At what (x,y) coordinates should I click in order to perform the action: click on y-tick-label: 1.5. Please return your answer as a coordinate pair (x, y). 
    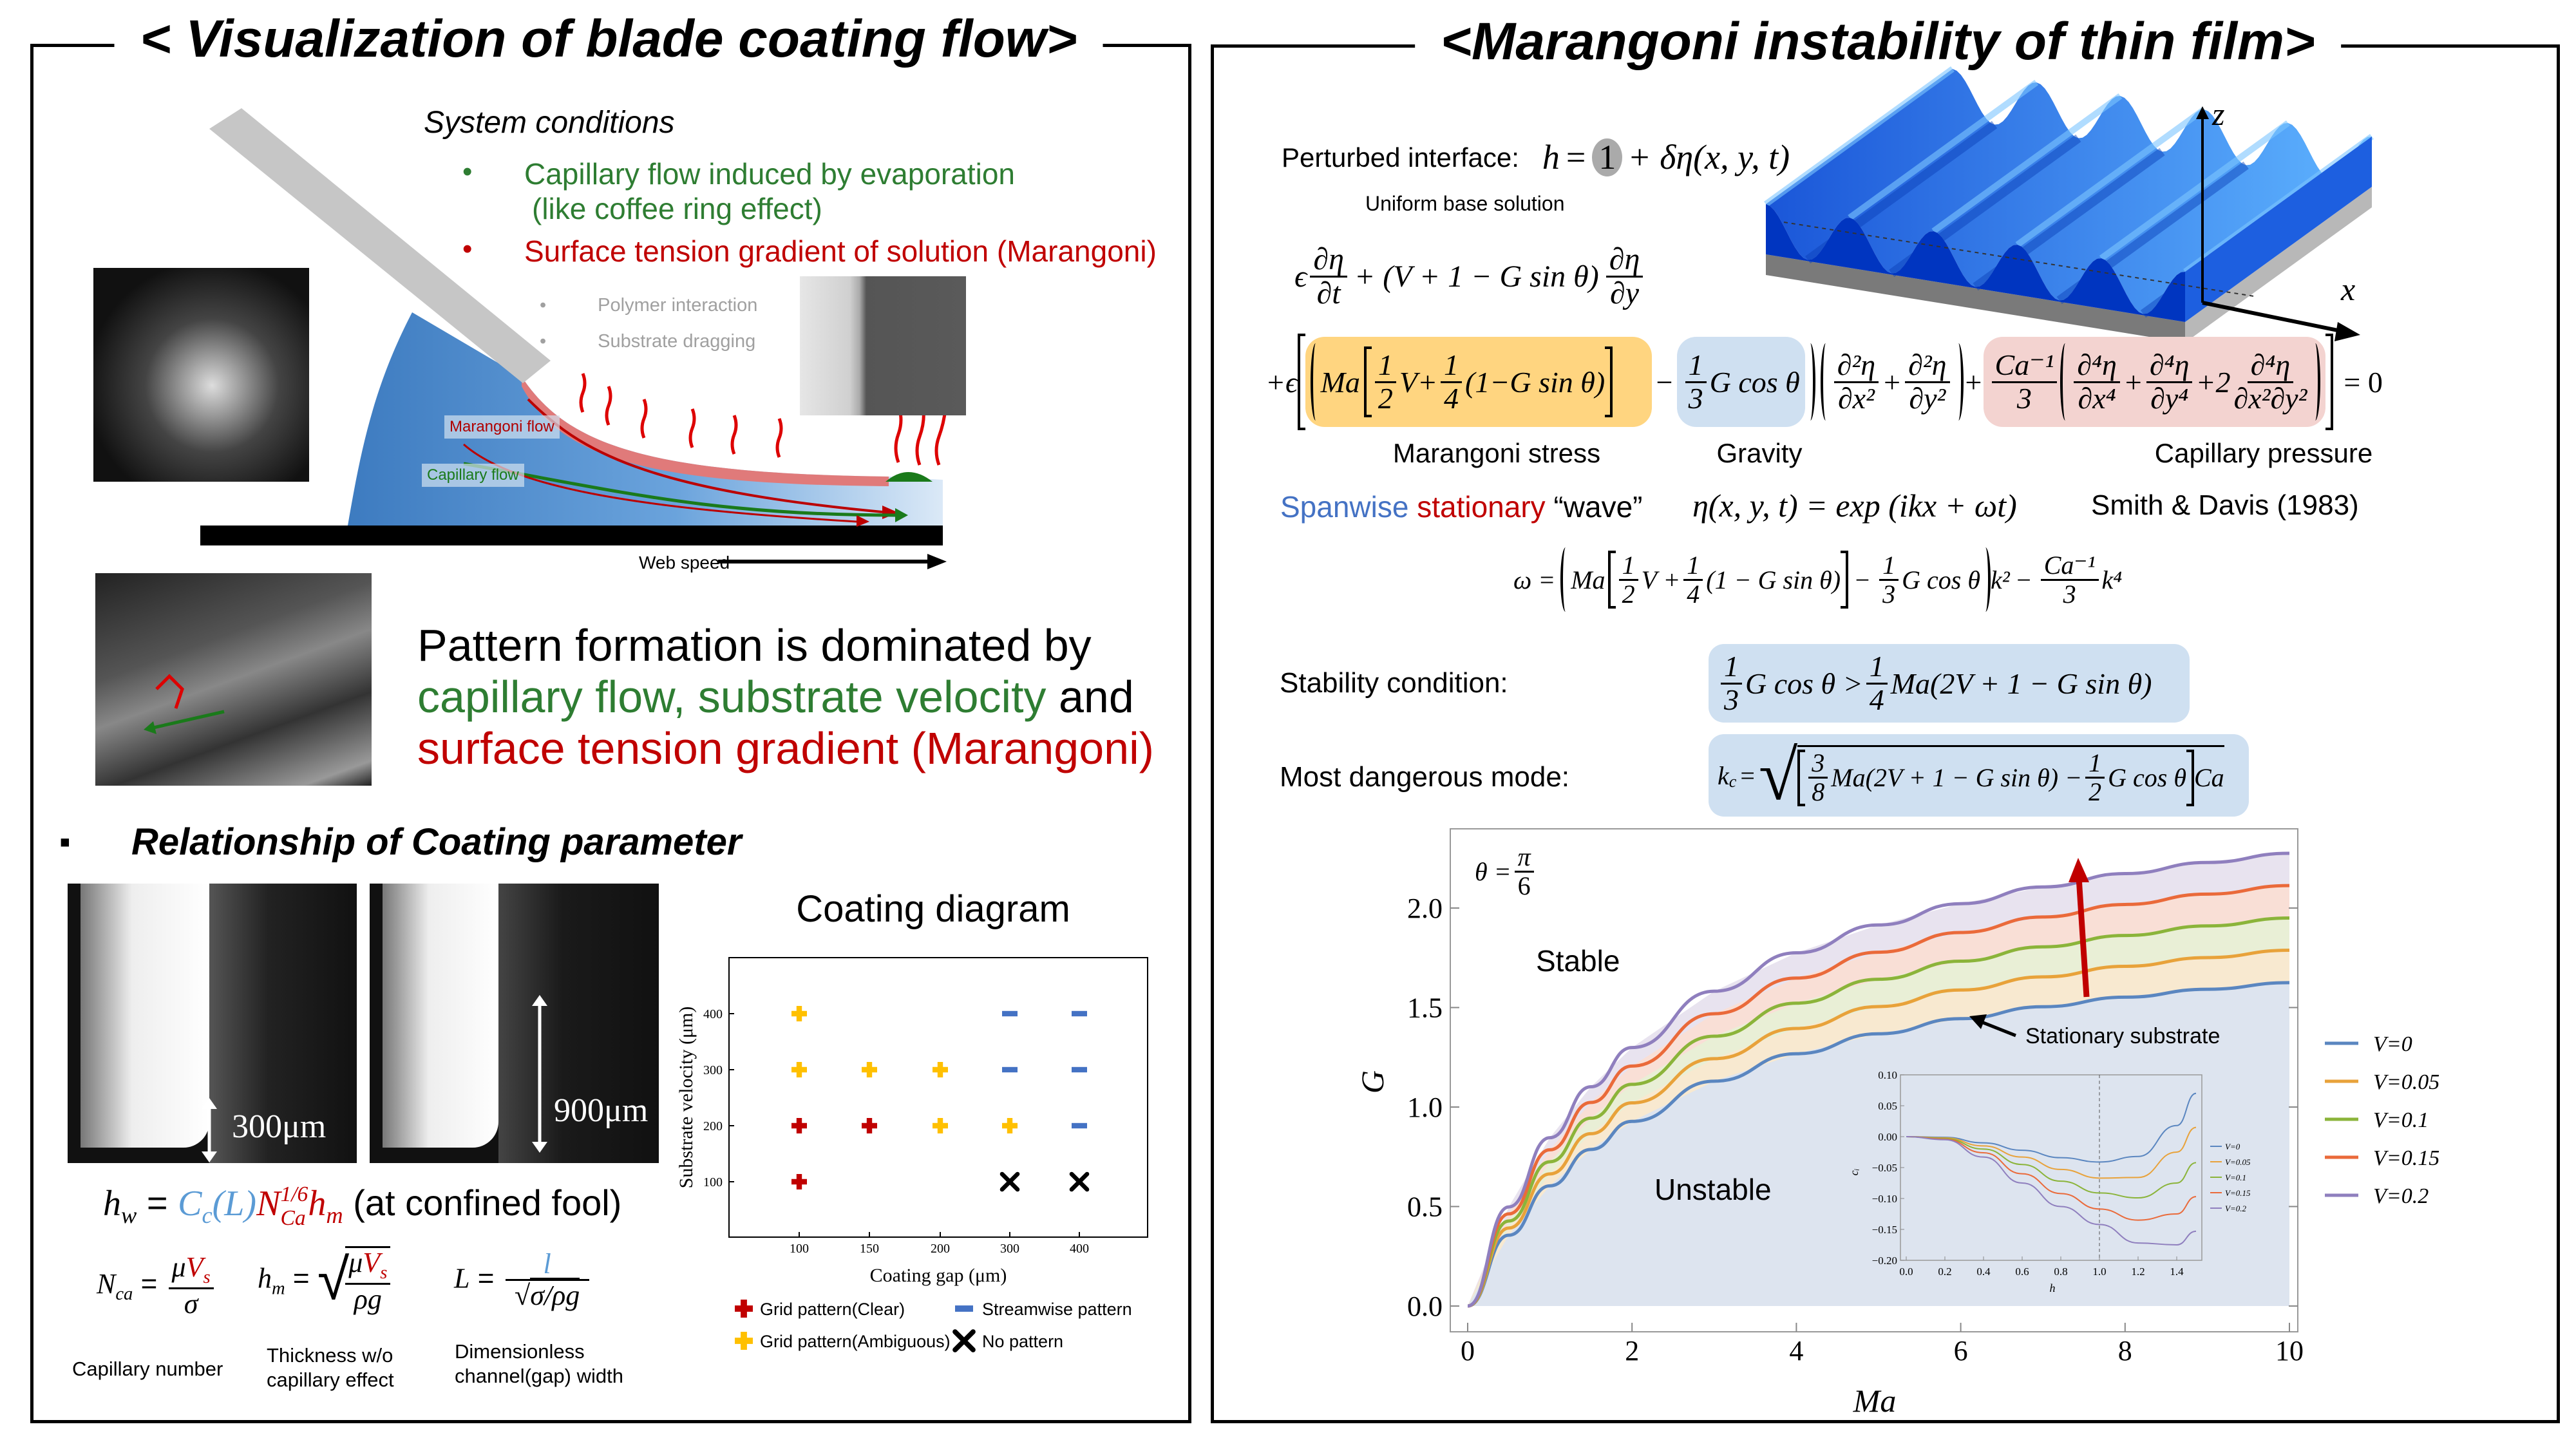
    Looking at the image, I should click on (1425, 1008).